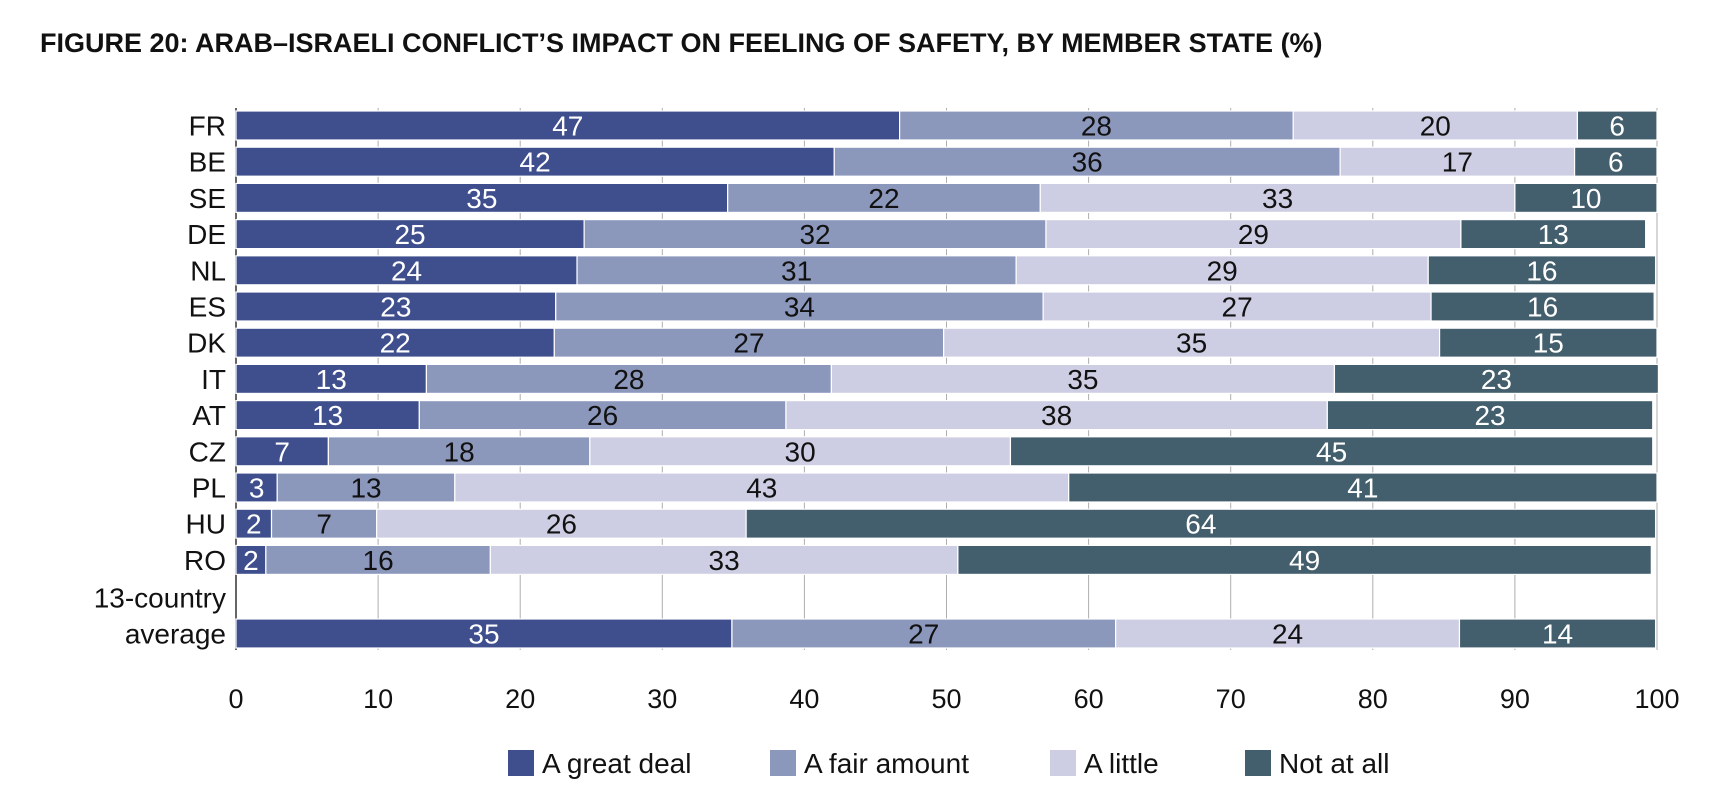 This screenshot has height=802, width=1733. What do you see at coordinates (1231, 699) in the screenshot?
I see `x-tick-label: 70` at bounding box center [1231, 699].